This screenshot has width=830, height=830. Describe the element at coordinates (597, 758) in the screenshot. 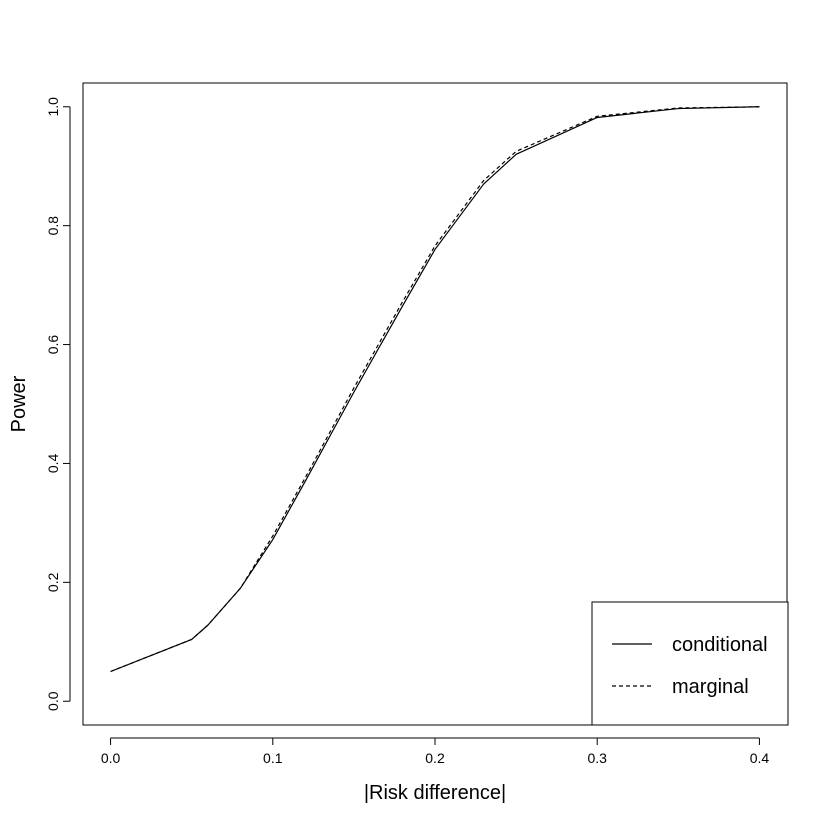

I see `x-tick-label: 0.3` at that location.